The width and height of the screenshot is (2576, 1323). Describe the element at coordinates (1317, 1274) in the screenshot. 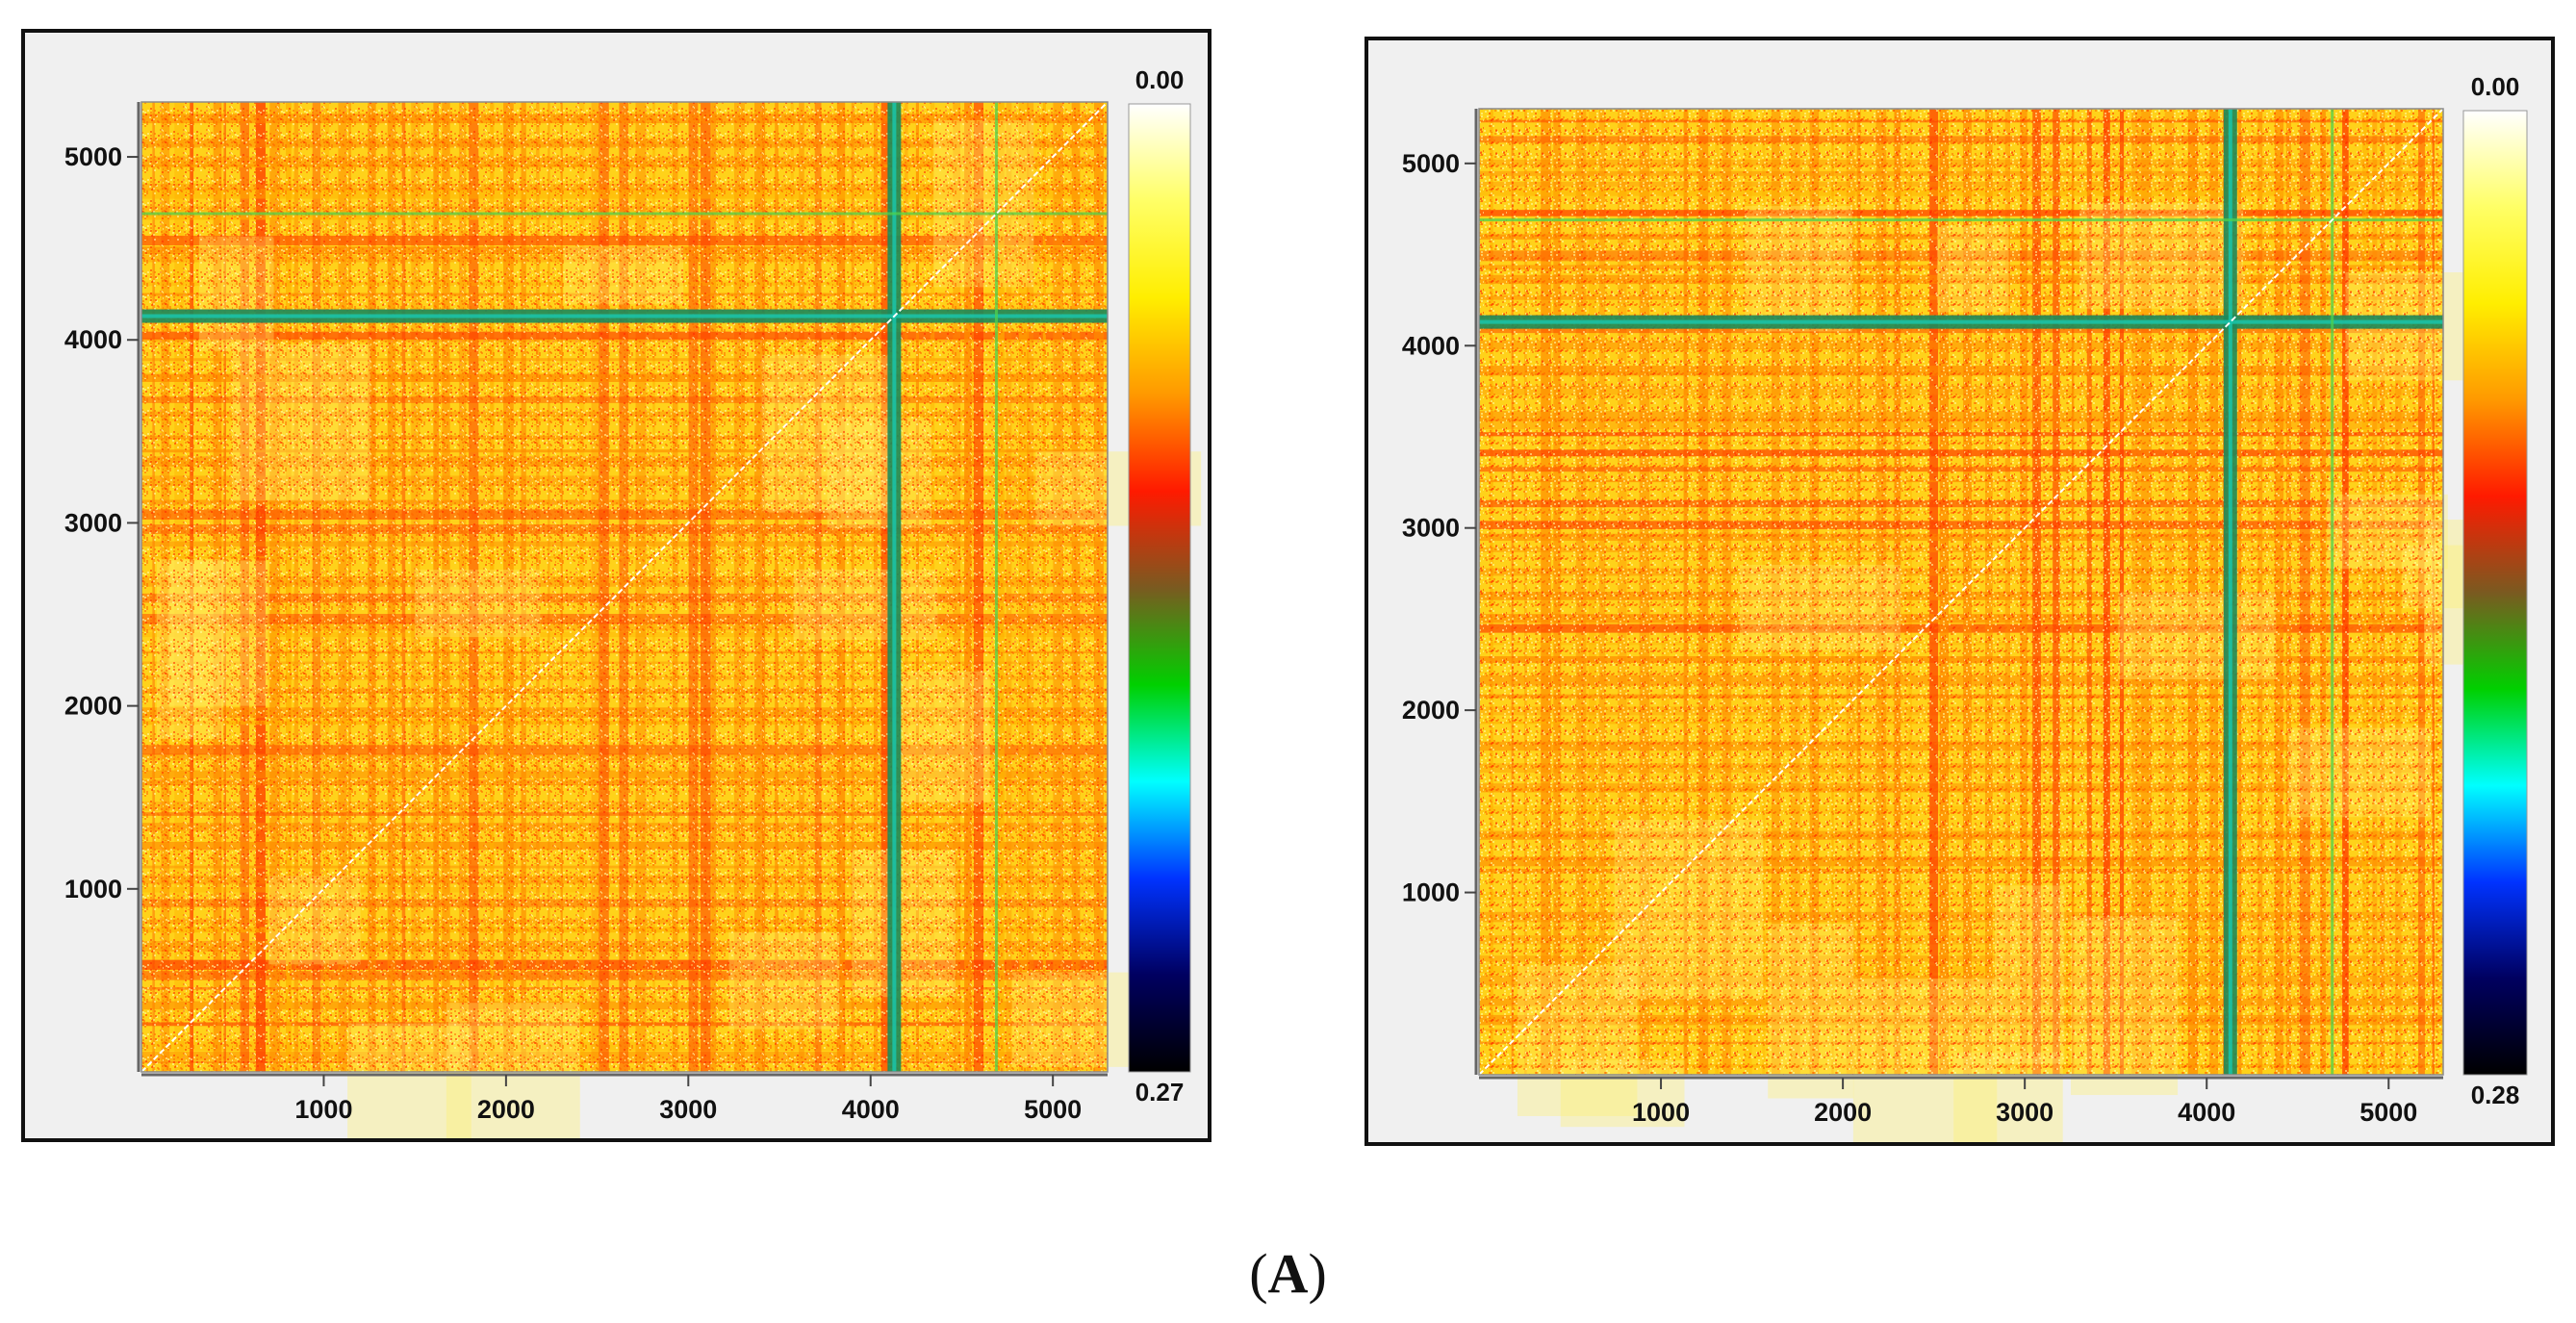

I see `caption-close: )` at that location.